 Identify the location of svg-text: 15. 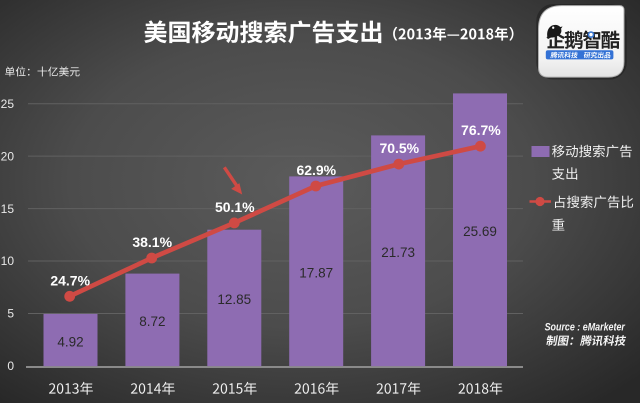
(8, 209).